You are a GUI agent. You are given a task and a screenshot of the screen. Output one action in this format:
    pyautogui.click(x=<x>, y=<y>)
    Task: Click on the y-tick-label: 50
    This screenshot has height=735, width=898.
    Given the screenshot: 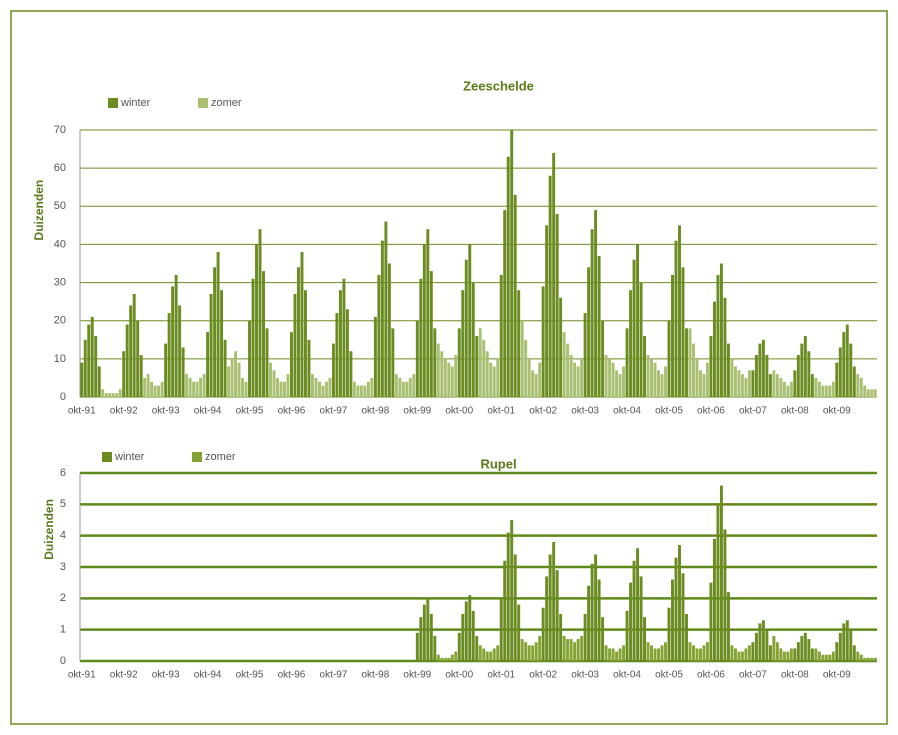 What is the action you would take?
    pyautogui.click(x=60, y=206)
    